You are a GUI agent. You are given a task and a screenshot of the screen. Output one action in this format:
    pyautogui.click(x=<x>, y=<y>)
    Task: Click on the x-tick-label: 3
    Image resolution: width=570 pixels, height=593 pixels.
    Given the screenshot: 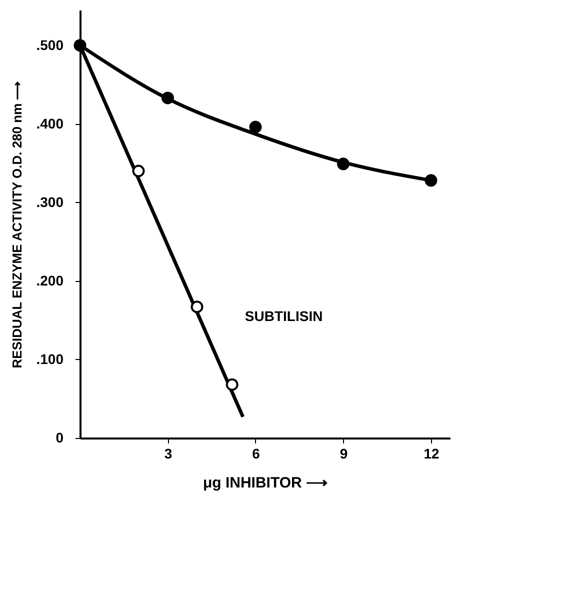 What is the action you would take?
    pyautogui.click(x=168, y=454)
    